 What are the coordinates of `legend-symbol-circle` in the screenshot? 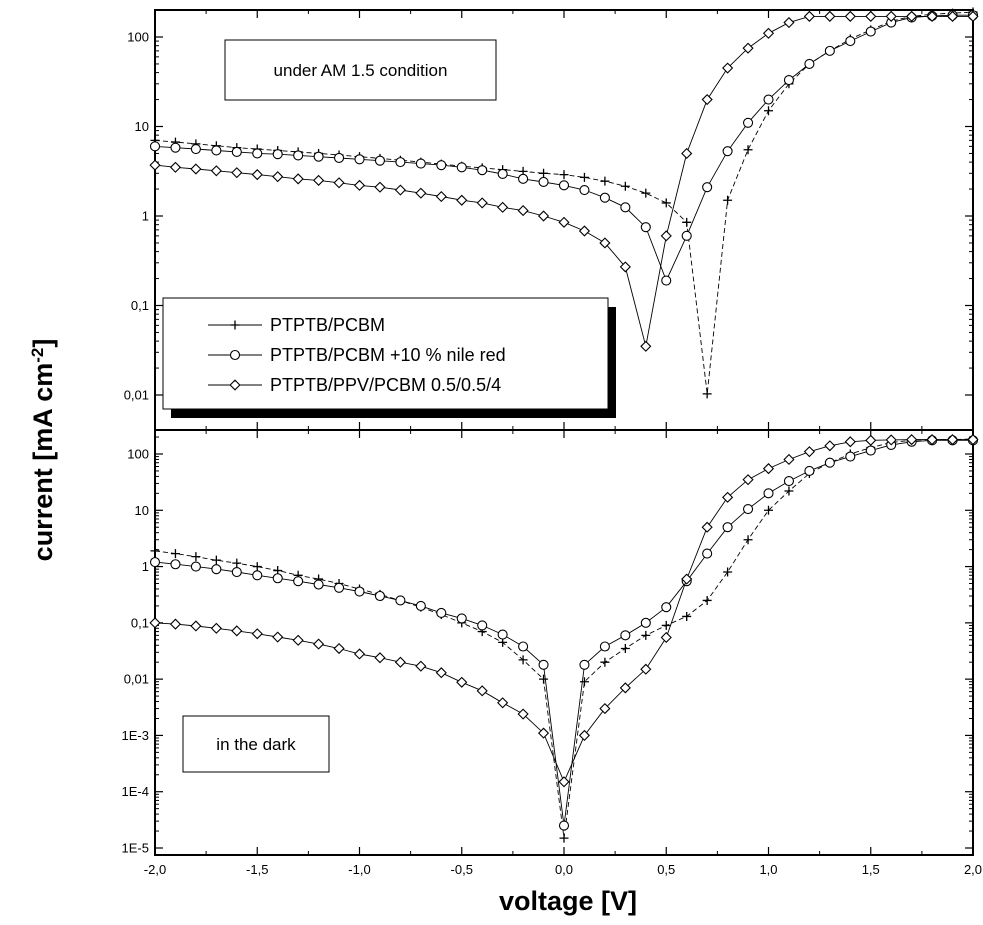 It's located at (235, 355).